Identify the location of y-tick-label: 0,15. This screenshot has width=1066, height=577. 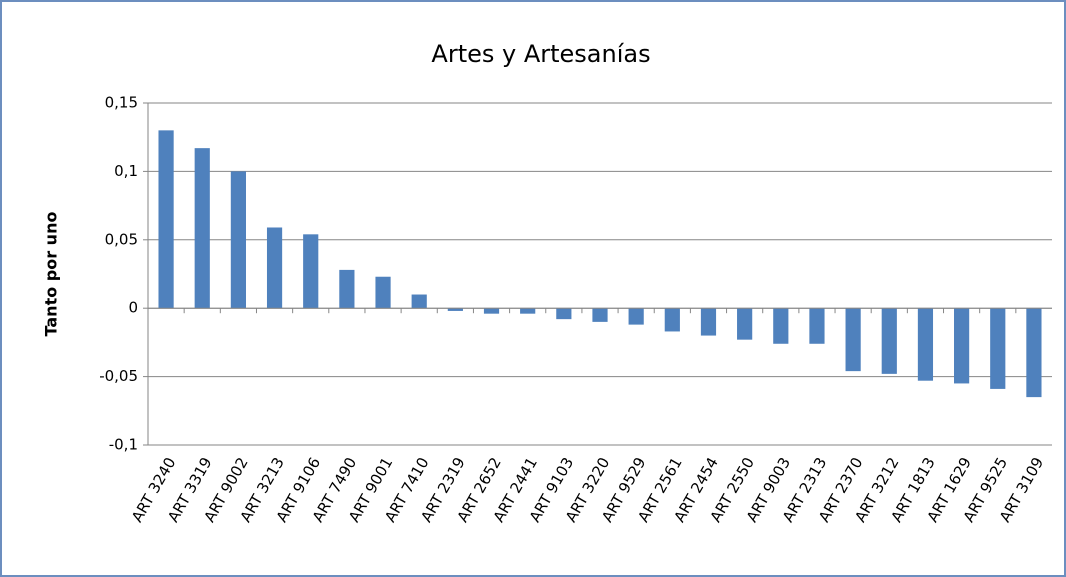
(121, 103).